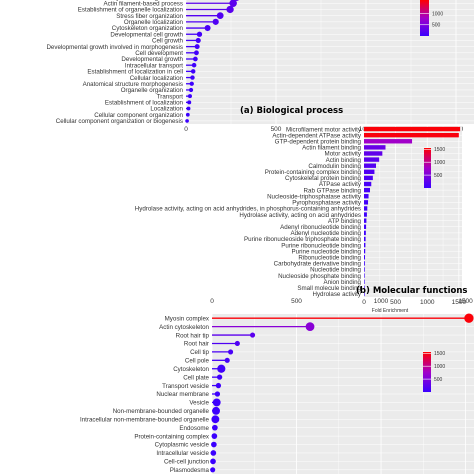 This screenshot has height=474, width=474. I want to click on p1-x-tick-label: 0, so click(186, 129).